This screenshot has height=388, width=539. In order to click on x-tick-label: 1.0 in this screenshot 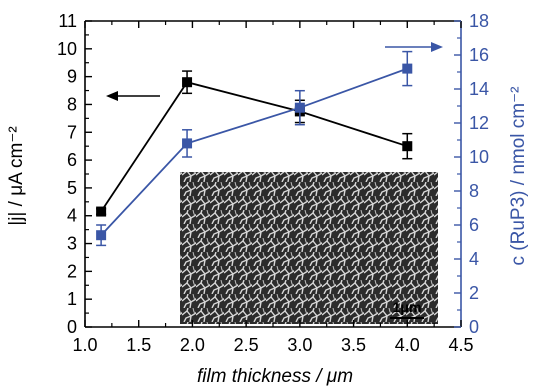, I will do `click(84, 345)`.